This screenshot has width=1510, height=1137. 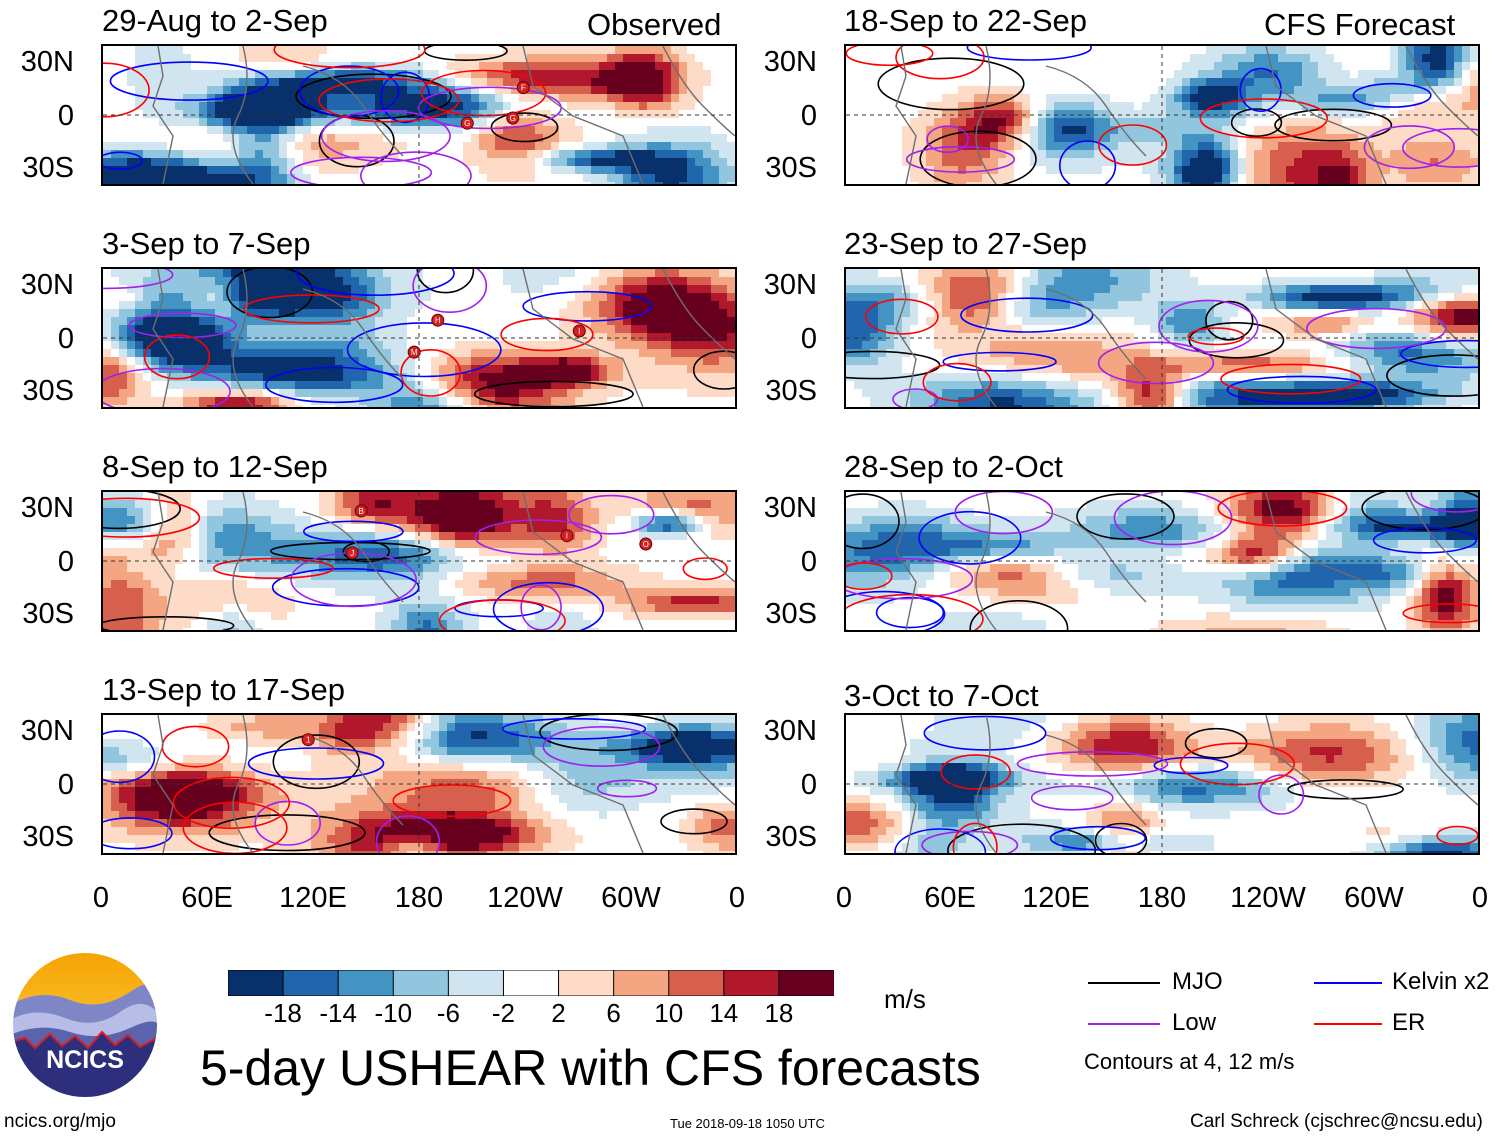 I want to click on y-tick-label: 30N, so click(x=790, y=285).